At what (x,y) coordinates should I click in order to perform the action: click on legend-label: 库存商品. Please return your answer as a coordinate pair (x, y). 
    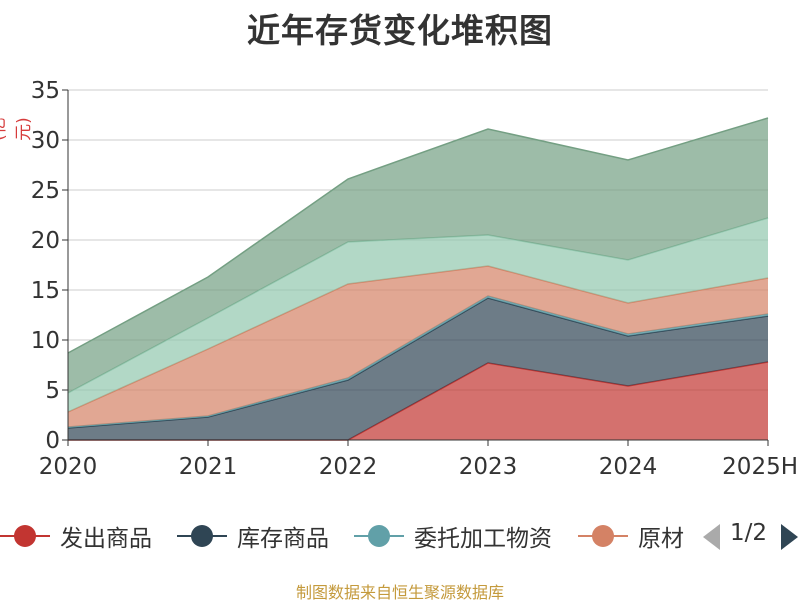
    Looking at the image, I should click on (283, 539).